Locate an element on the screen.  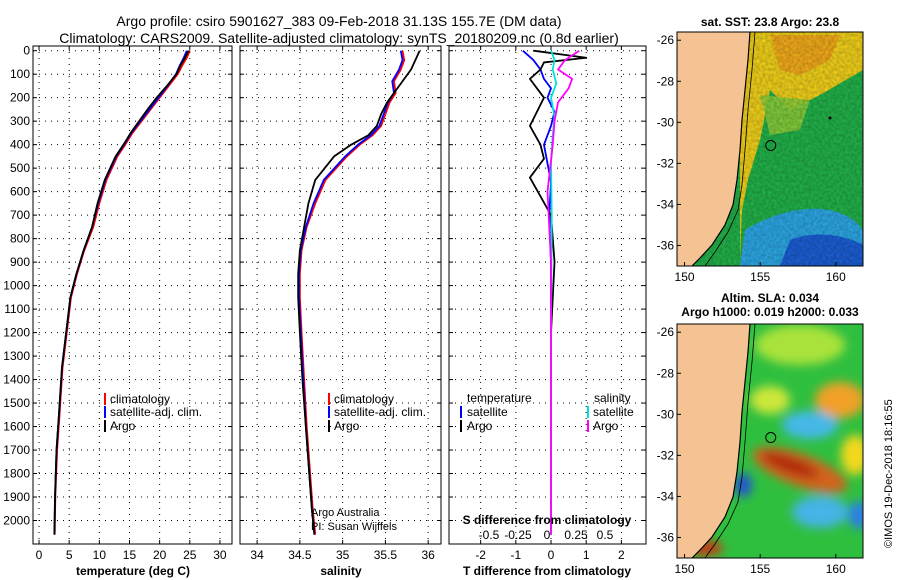
sla-map-frame is located at coordinates (770, 441).